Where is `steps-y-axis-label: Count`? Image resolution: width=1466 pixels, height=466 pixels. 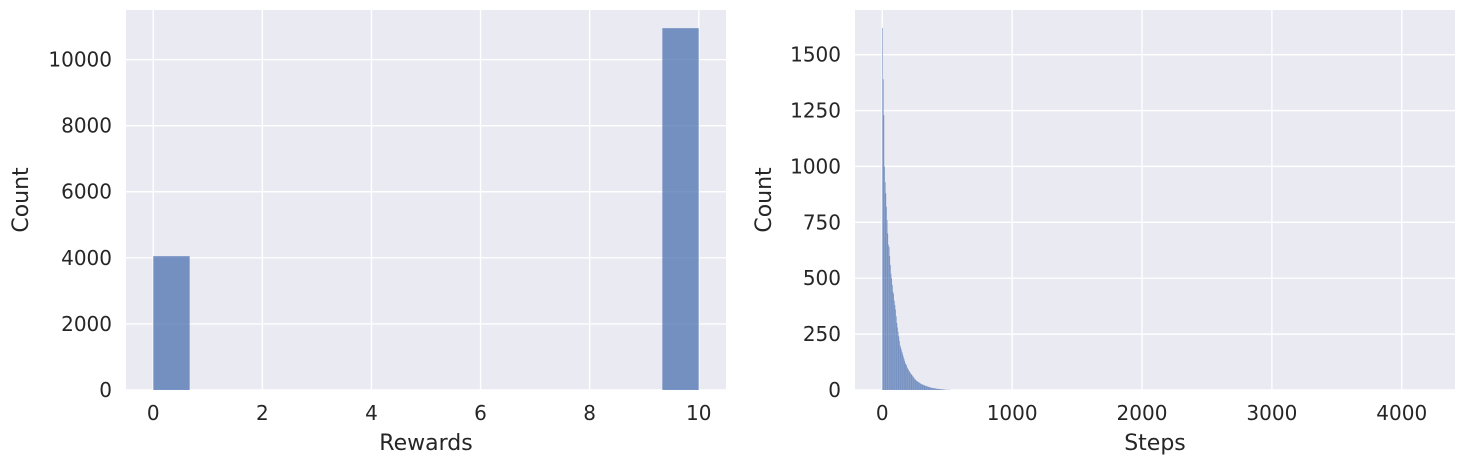 steps-y-axis-label: Count is located at coordinates (764, 200).